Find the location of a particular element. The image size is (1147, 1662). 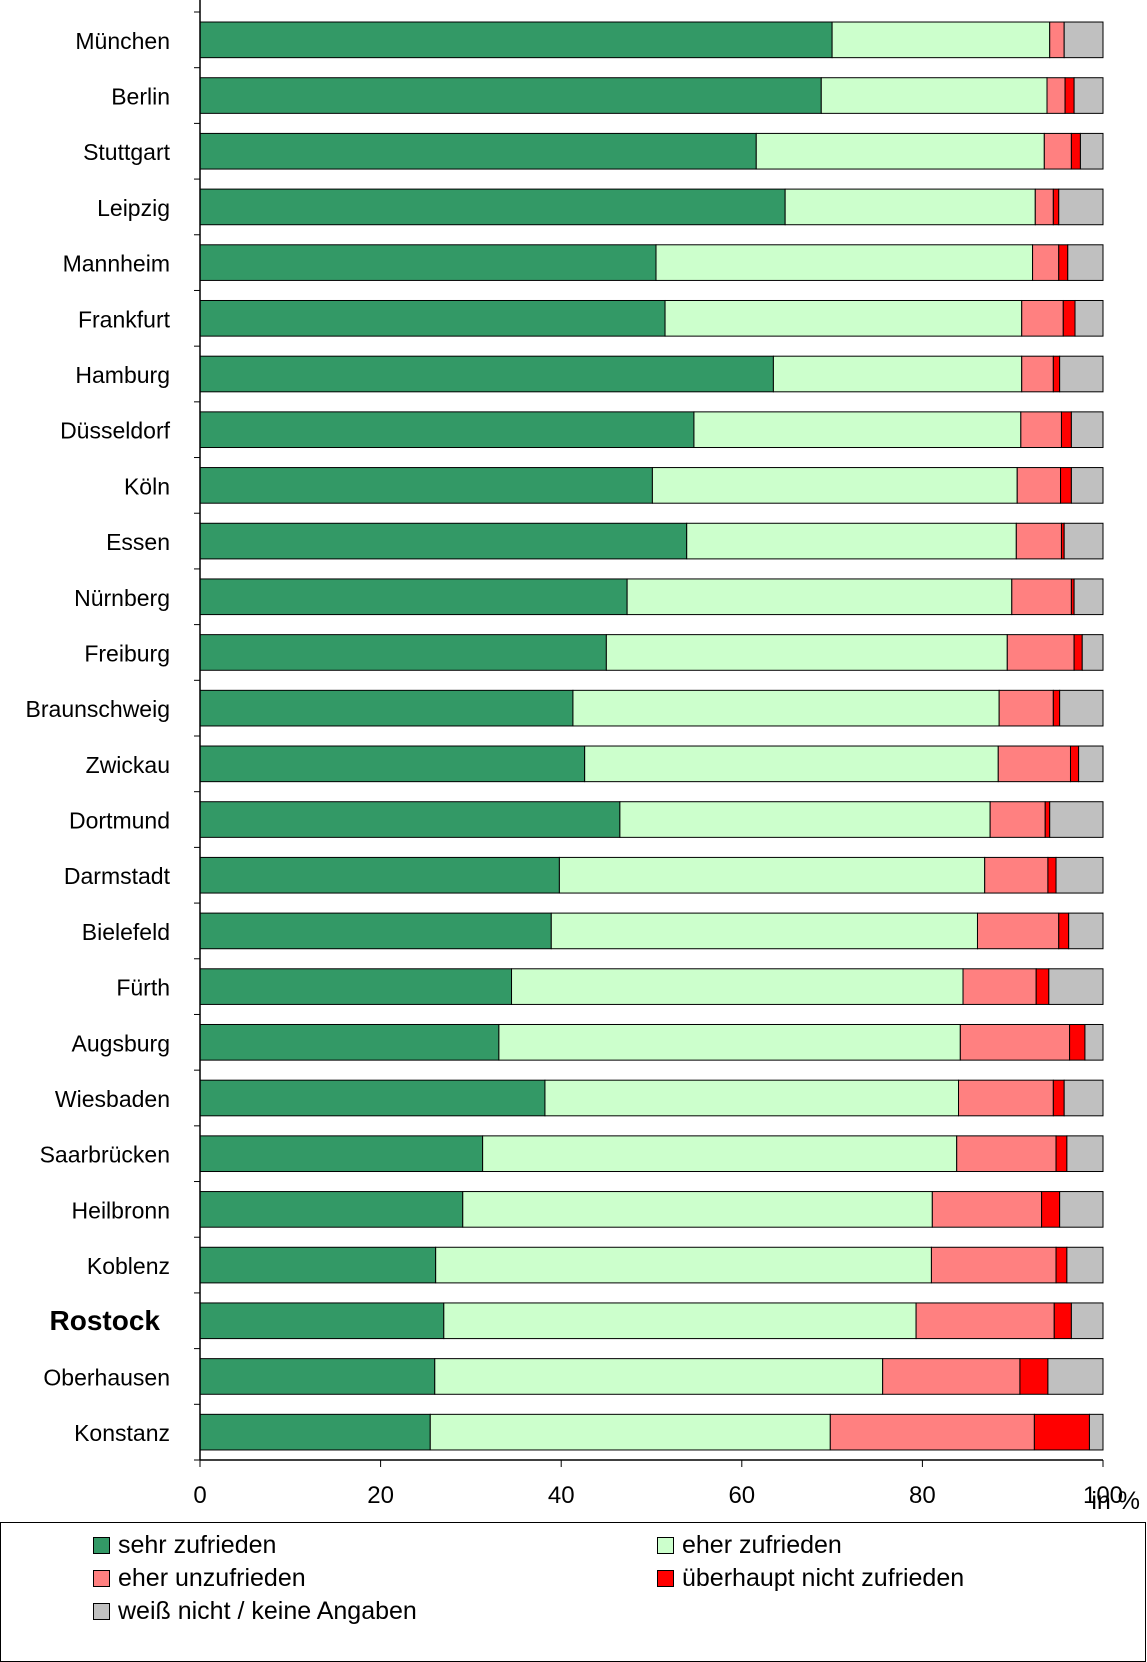

bar-segment-koblenz-weiss-nicht-keine-angaben is located at coordinates (1085, 1265).